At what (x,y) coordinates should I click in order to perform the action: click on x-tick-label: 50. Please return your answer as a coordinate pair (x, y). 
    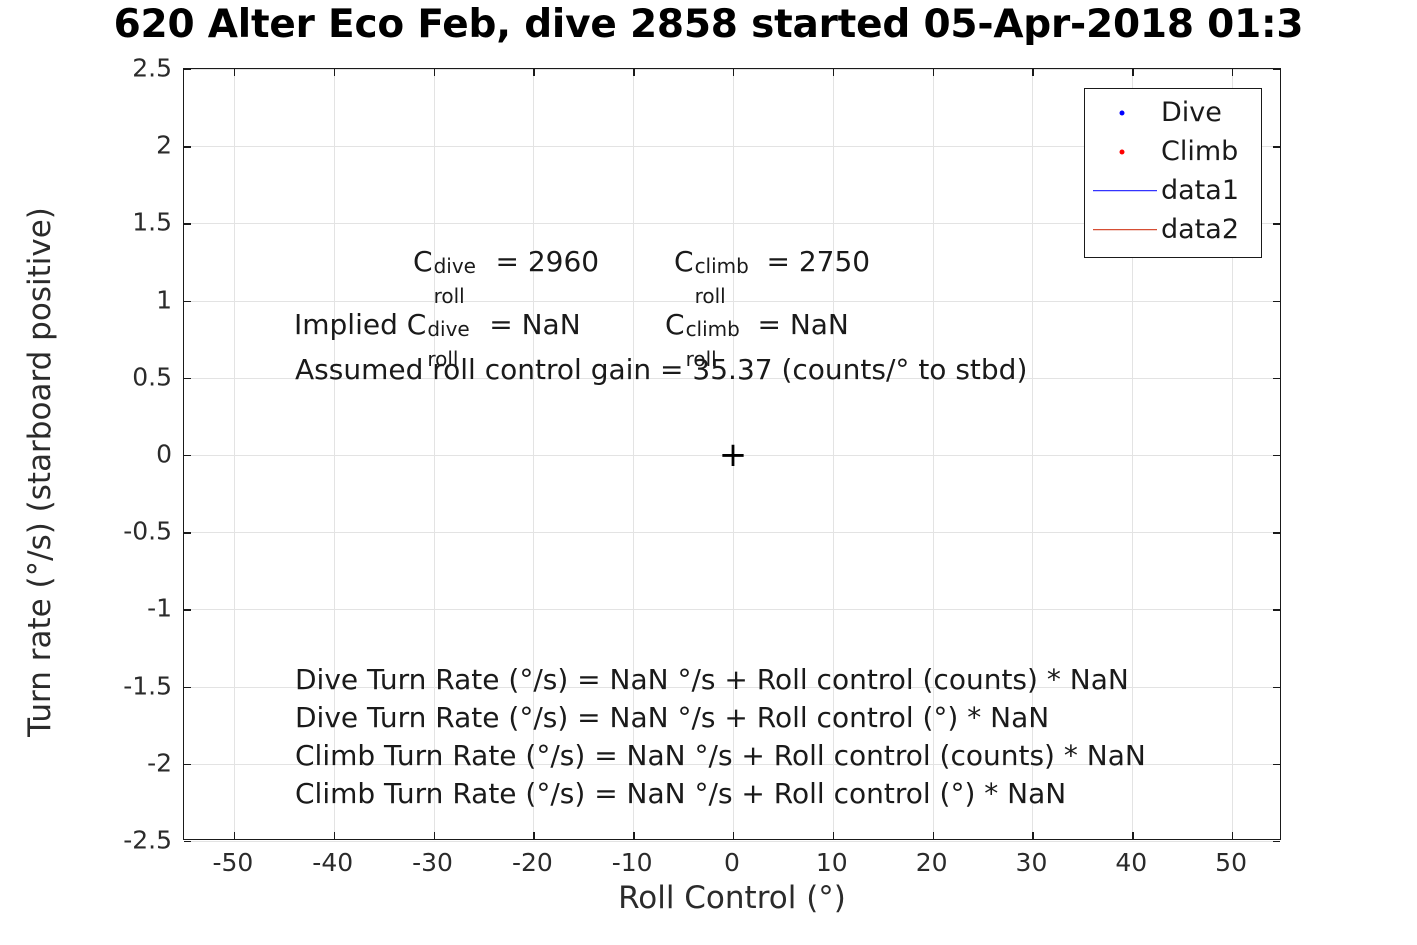
    Looking at the image, I should click on (1231, 862).